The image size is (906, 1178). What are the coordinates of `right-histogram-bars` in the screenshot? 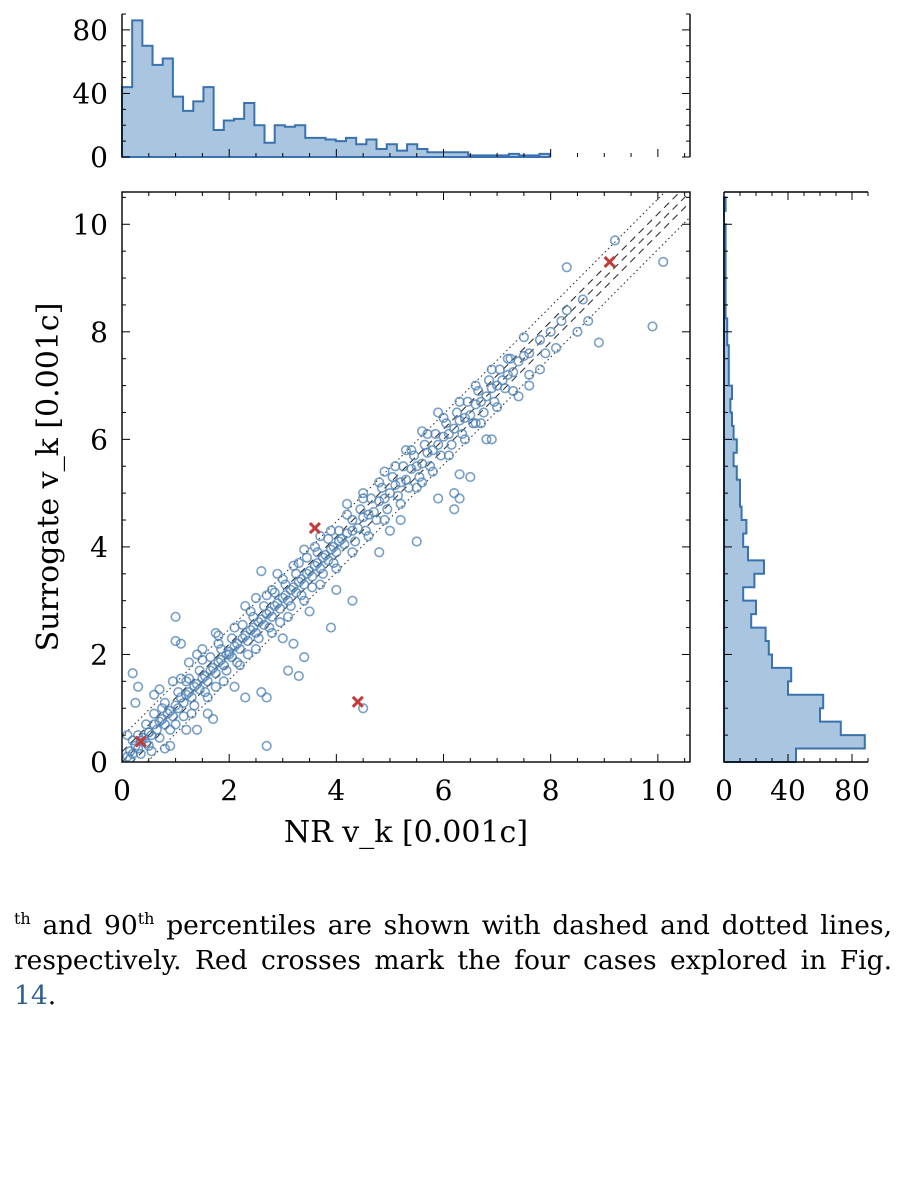 It's located at (794, 479).